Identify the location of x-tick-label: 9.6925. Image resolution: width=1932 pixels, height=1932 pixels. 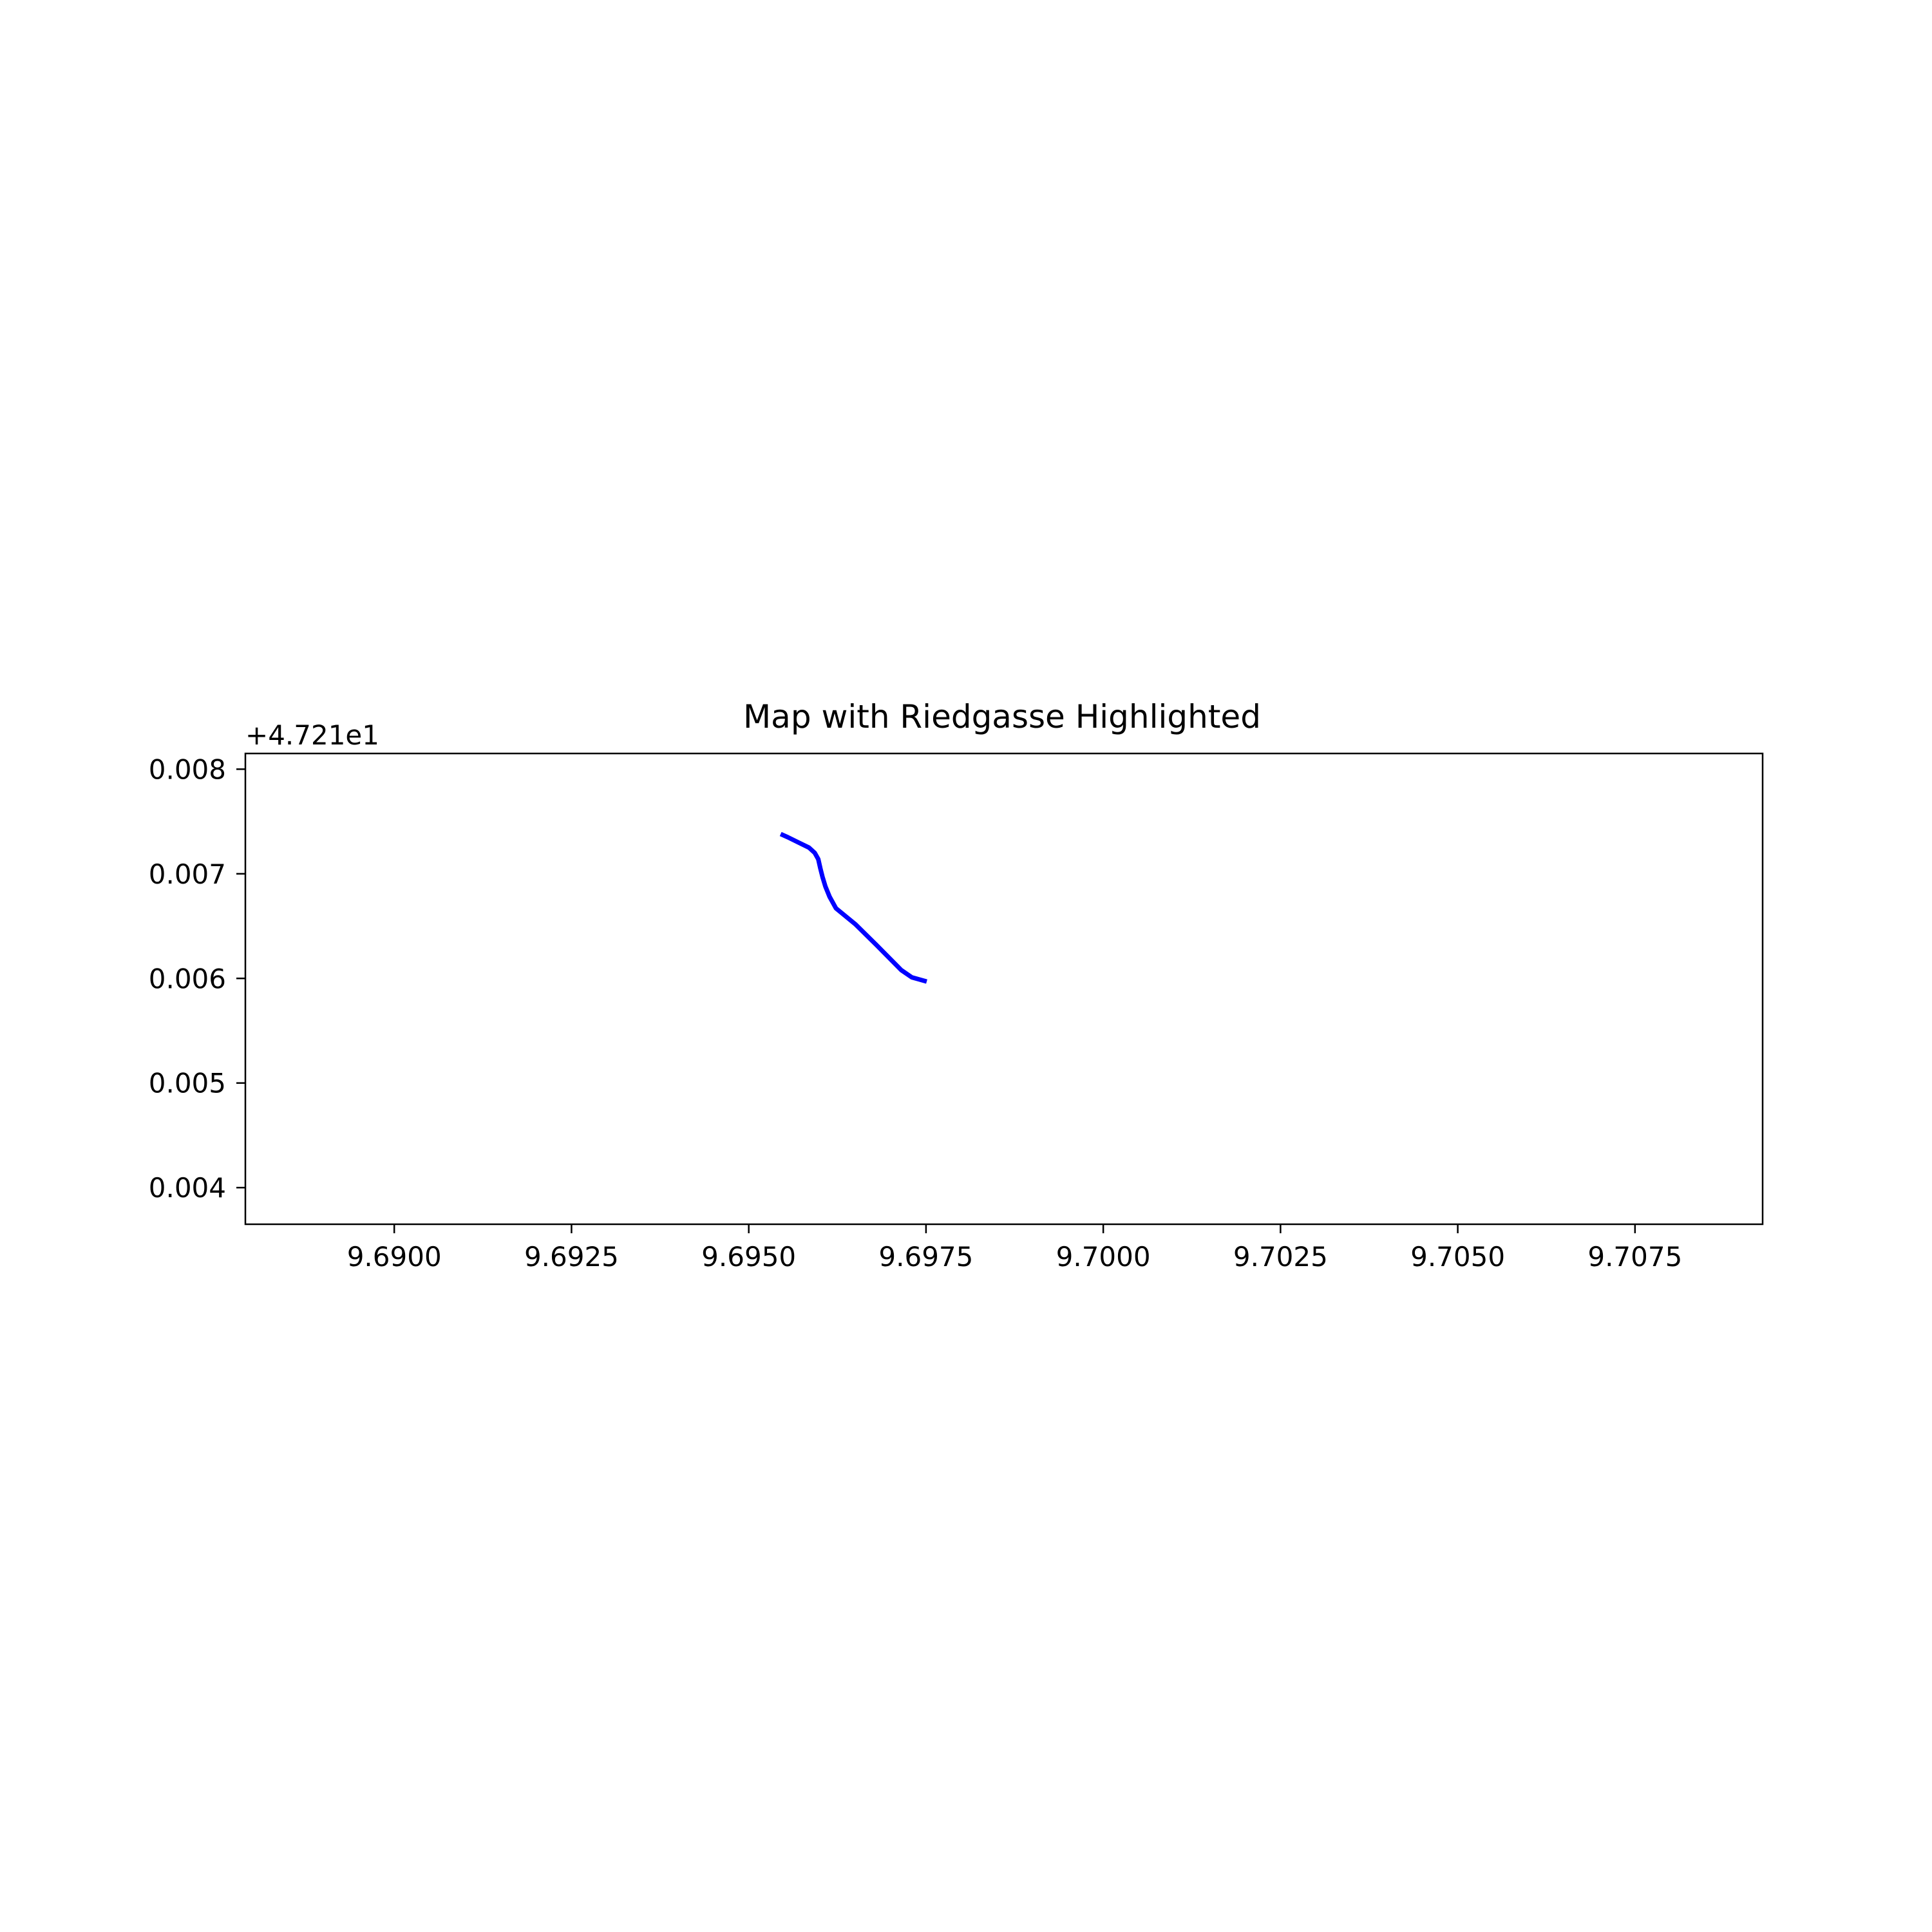
(571, 1257).